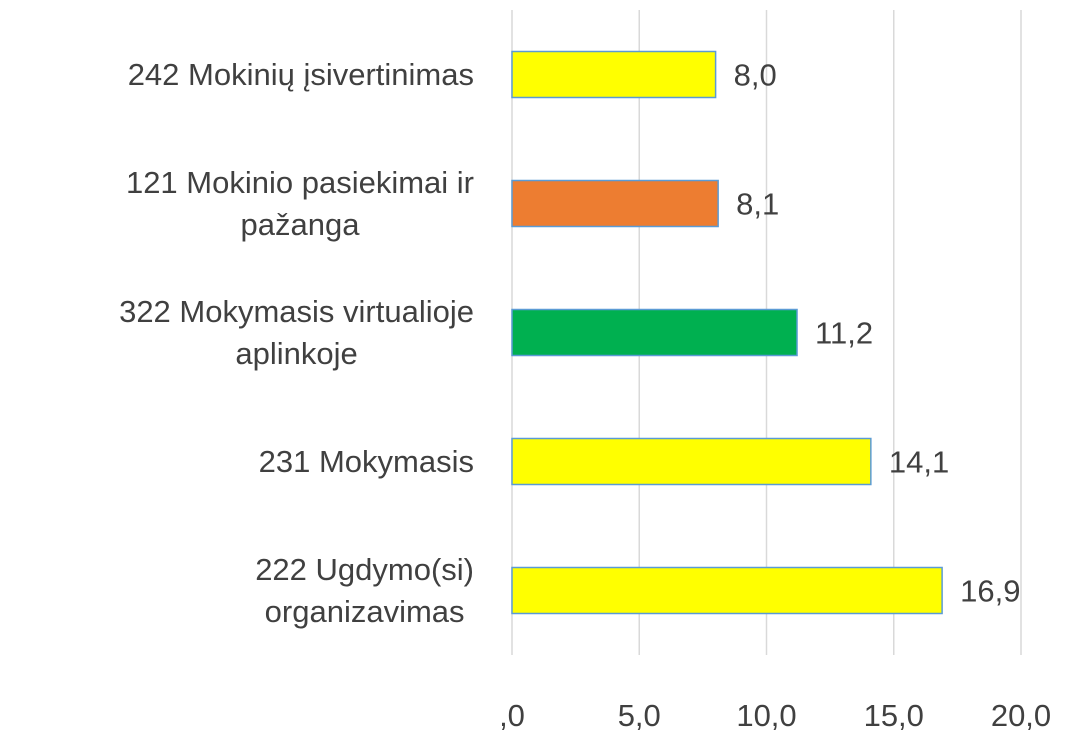  What do you see at coordinates (844, 333) in the screenshot?
I see `data-label: 11,2` at bounding box center [844, 333].